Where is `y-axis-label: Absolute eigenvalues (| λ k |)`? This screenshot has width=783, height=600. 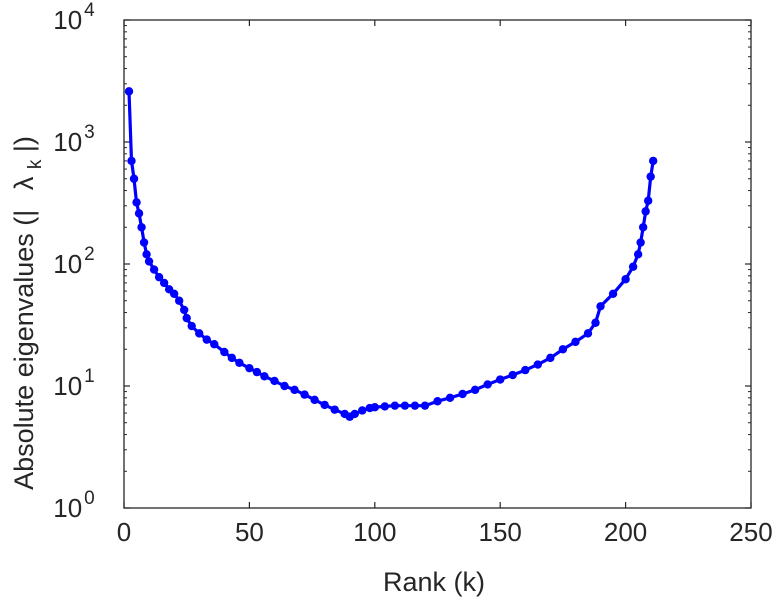
y-axis-label: Absolute eigenvalues (| λ k |) is located at coordinates (28, 313).